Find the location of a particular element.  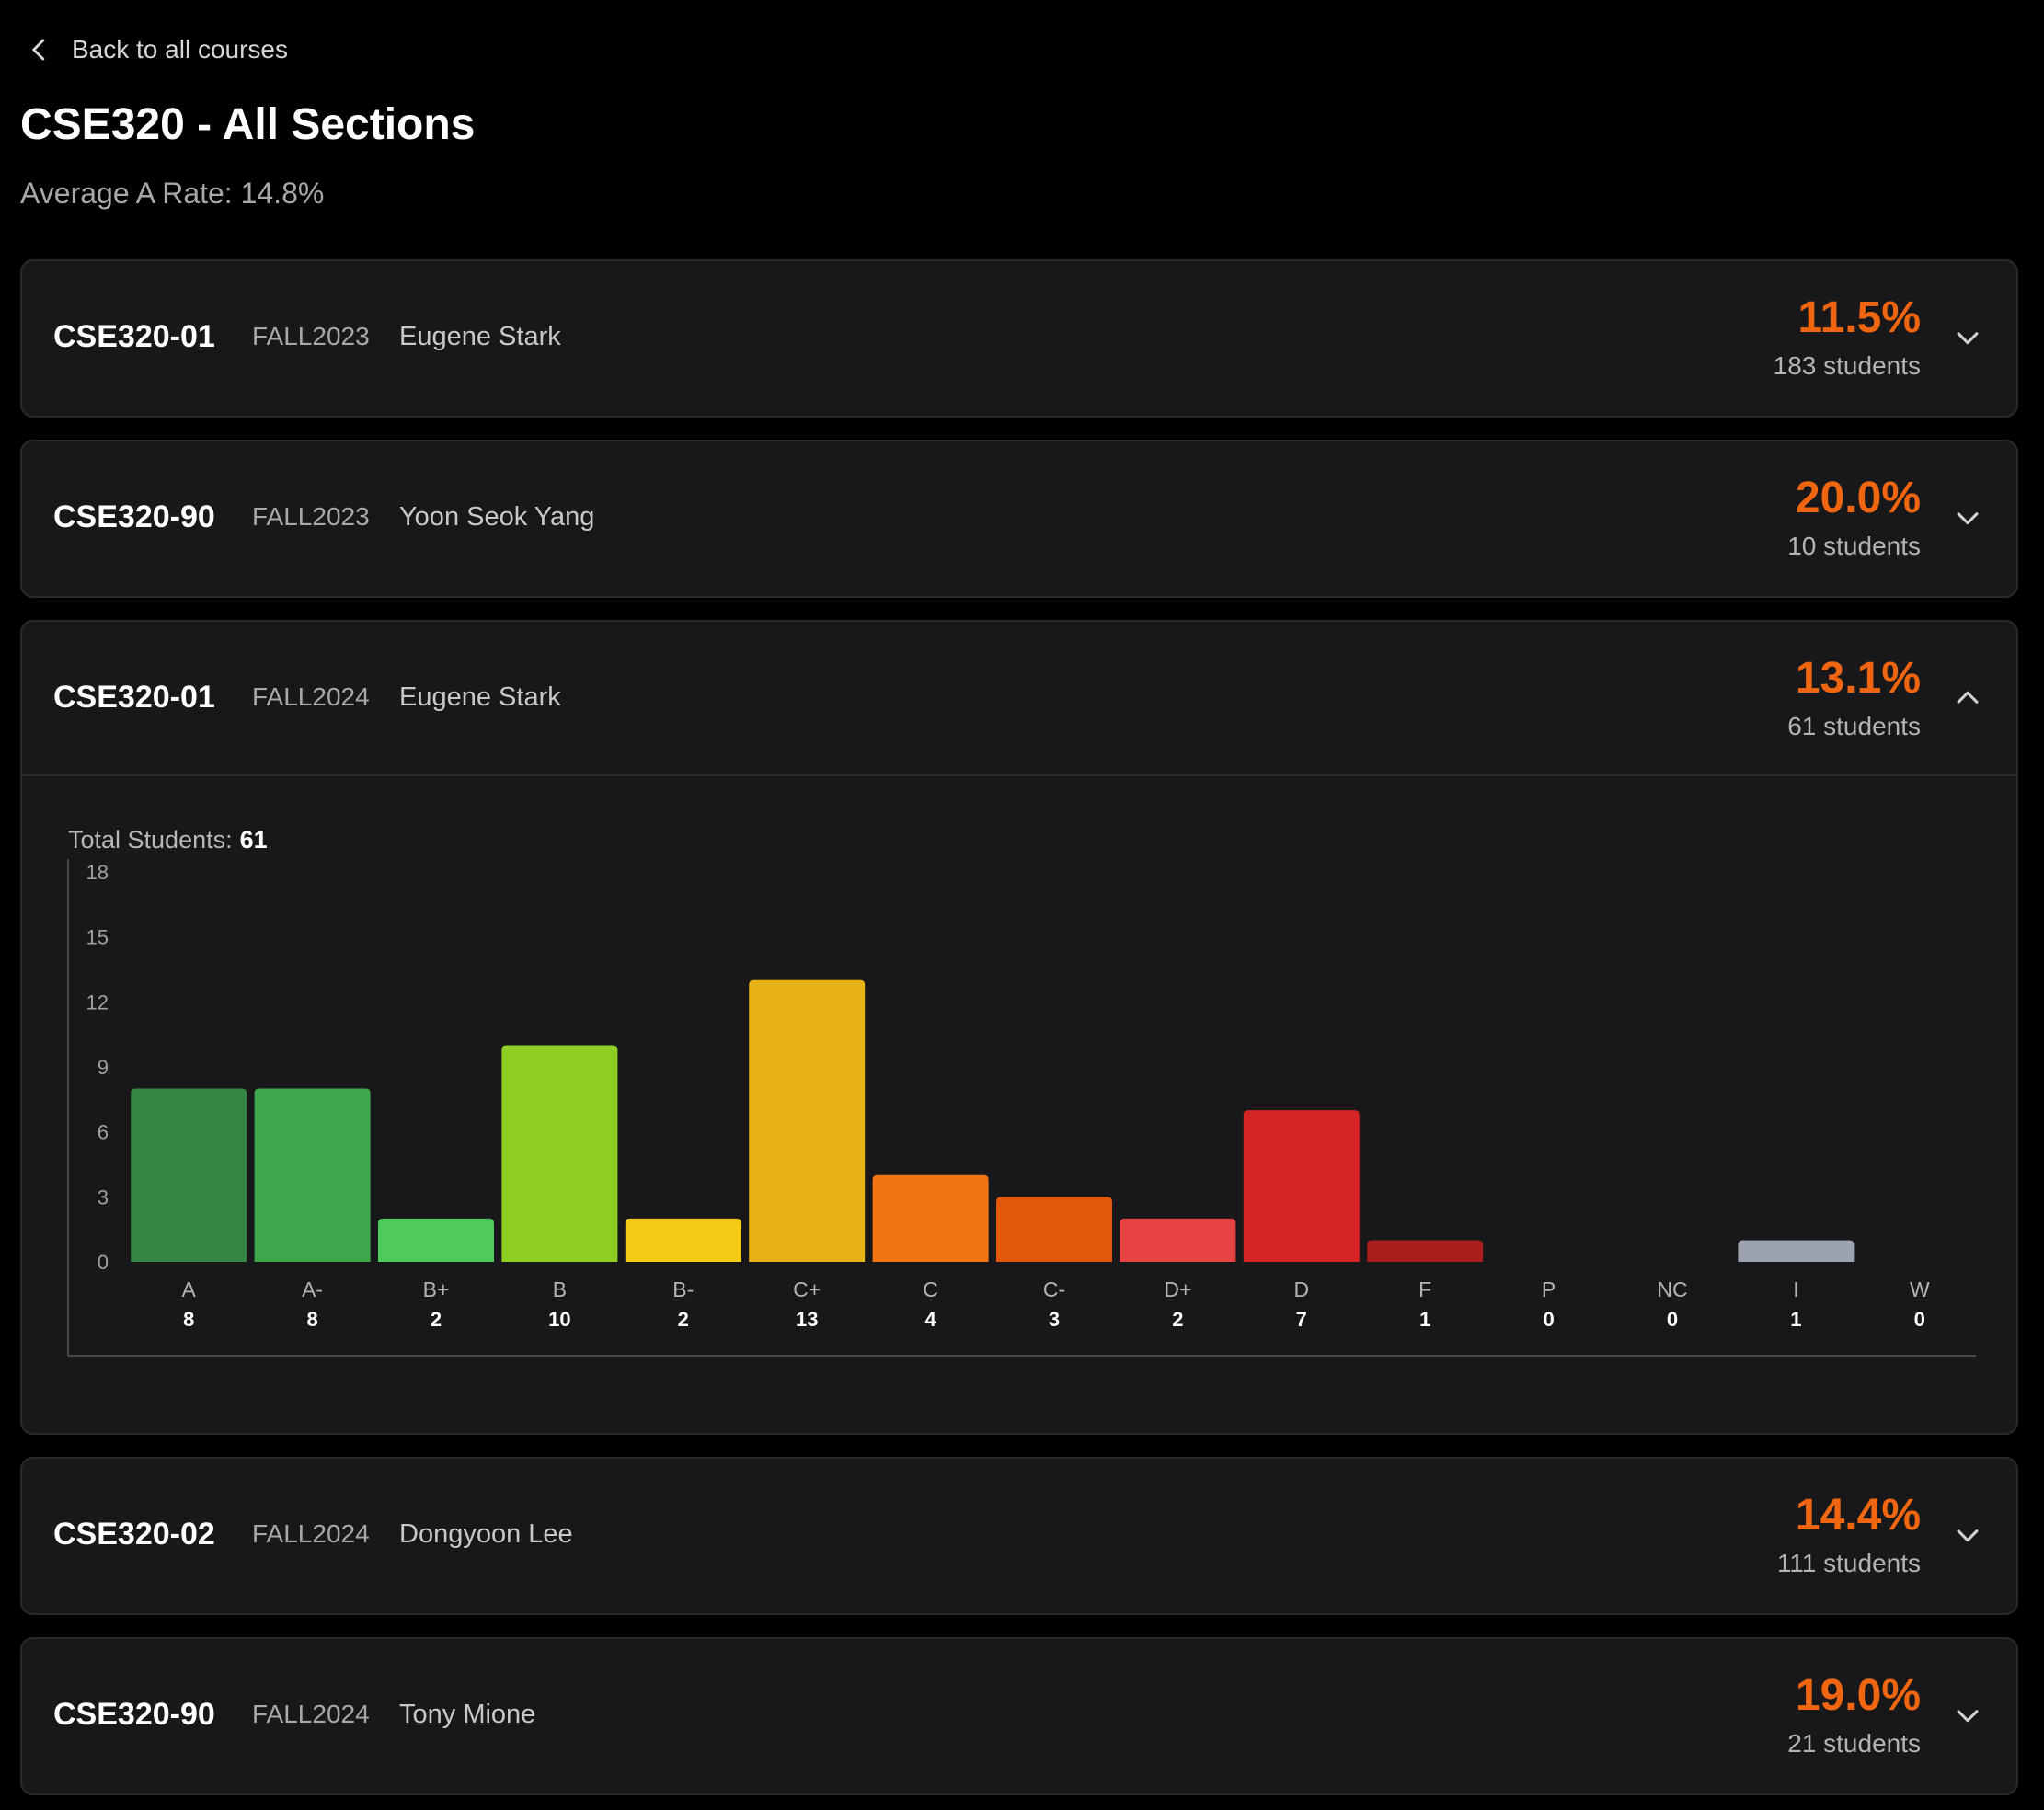

x-category-label: NC is located at coordinates (1672, 1289).